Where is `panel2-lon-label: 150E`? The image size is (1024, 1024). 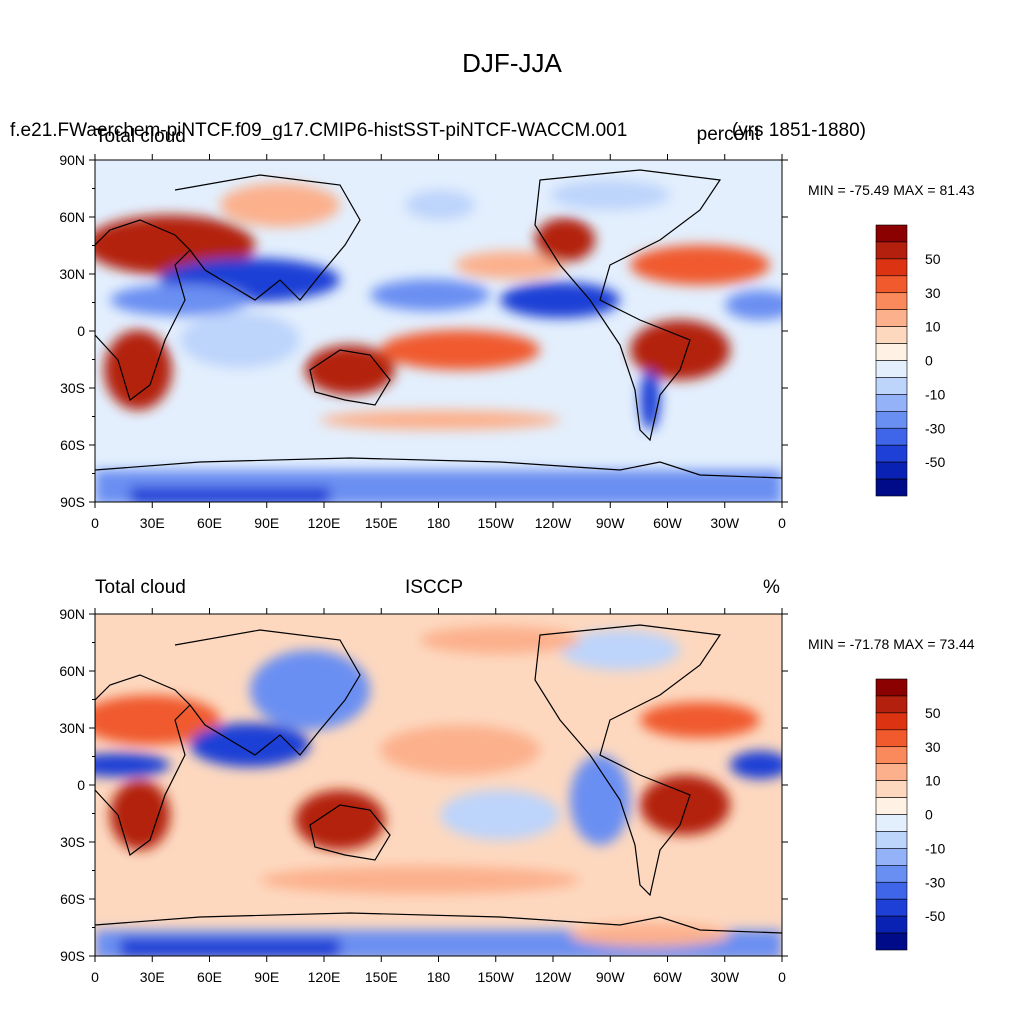 panel2-lon-label: 150E is located at coordinates (381, 977).